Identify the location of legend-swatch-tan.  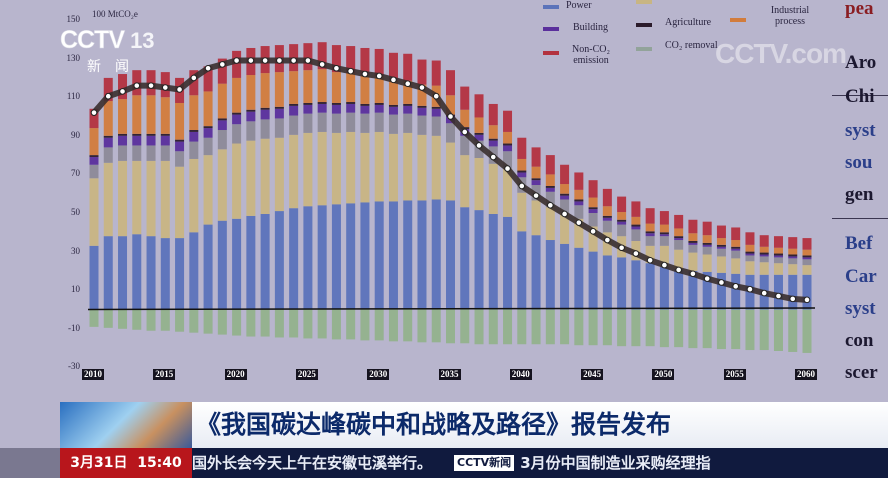
(644, 2).